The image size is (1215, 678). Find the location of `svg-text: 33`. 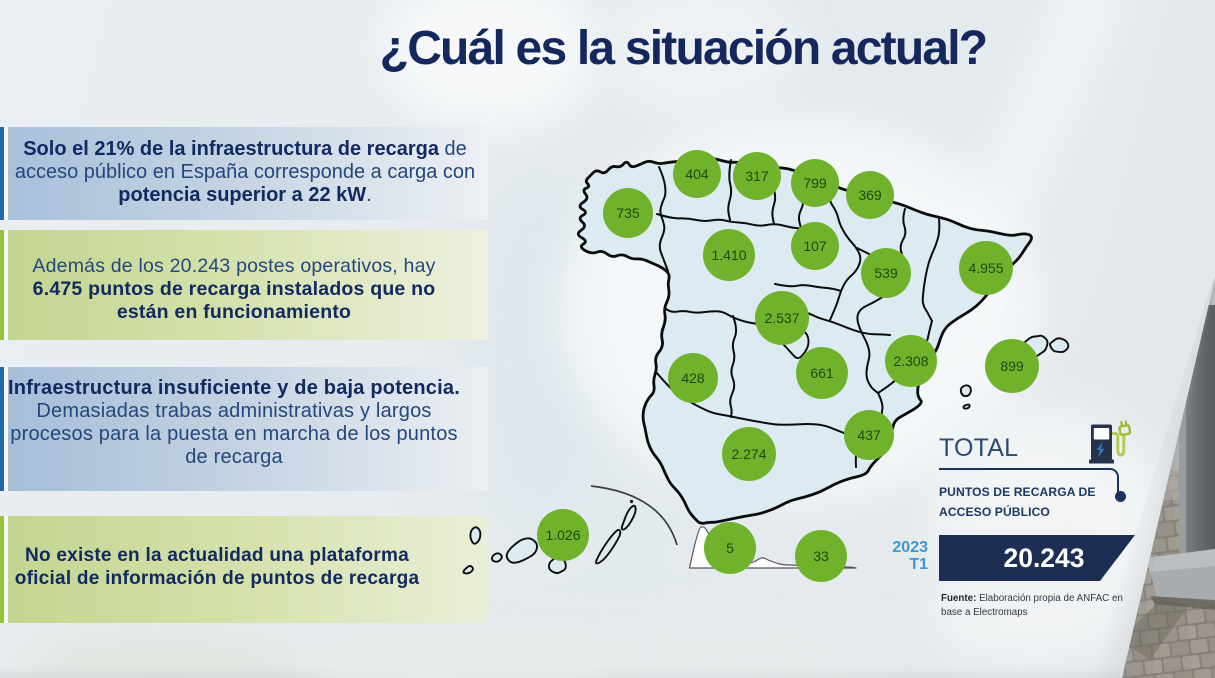

svg-text: 33 is located at coordinates (821, 556).